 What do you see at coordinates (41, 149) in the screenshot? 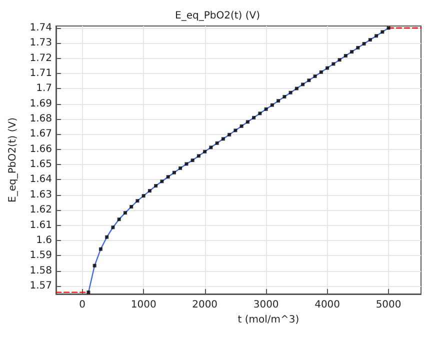
I see `y-tick-label: 1.66` at bounding box center [41, 149].